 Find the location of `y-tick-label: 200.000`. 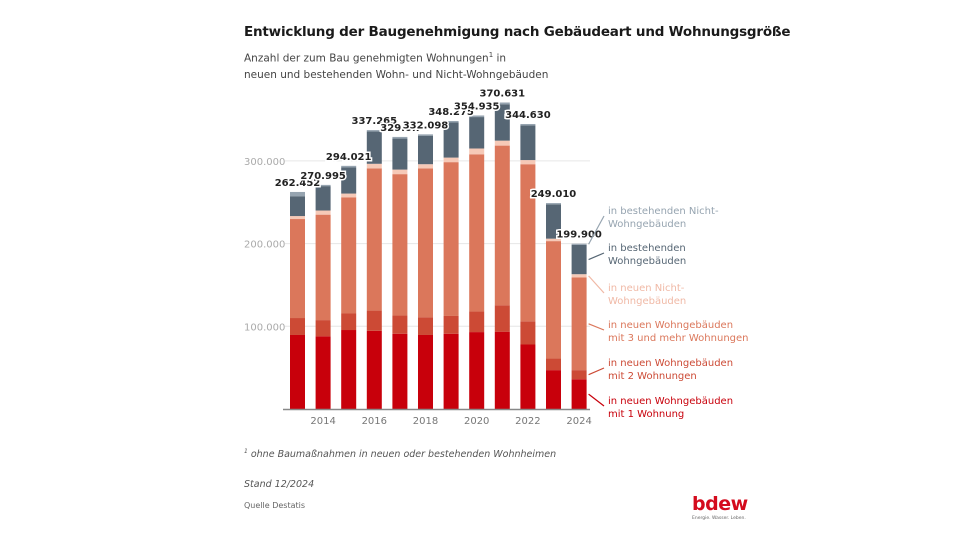

y-tick-label: 200.000 is located at coordinates (264, 245).